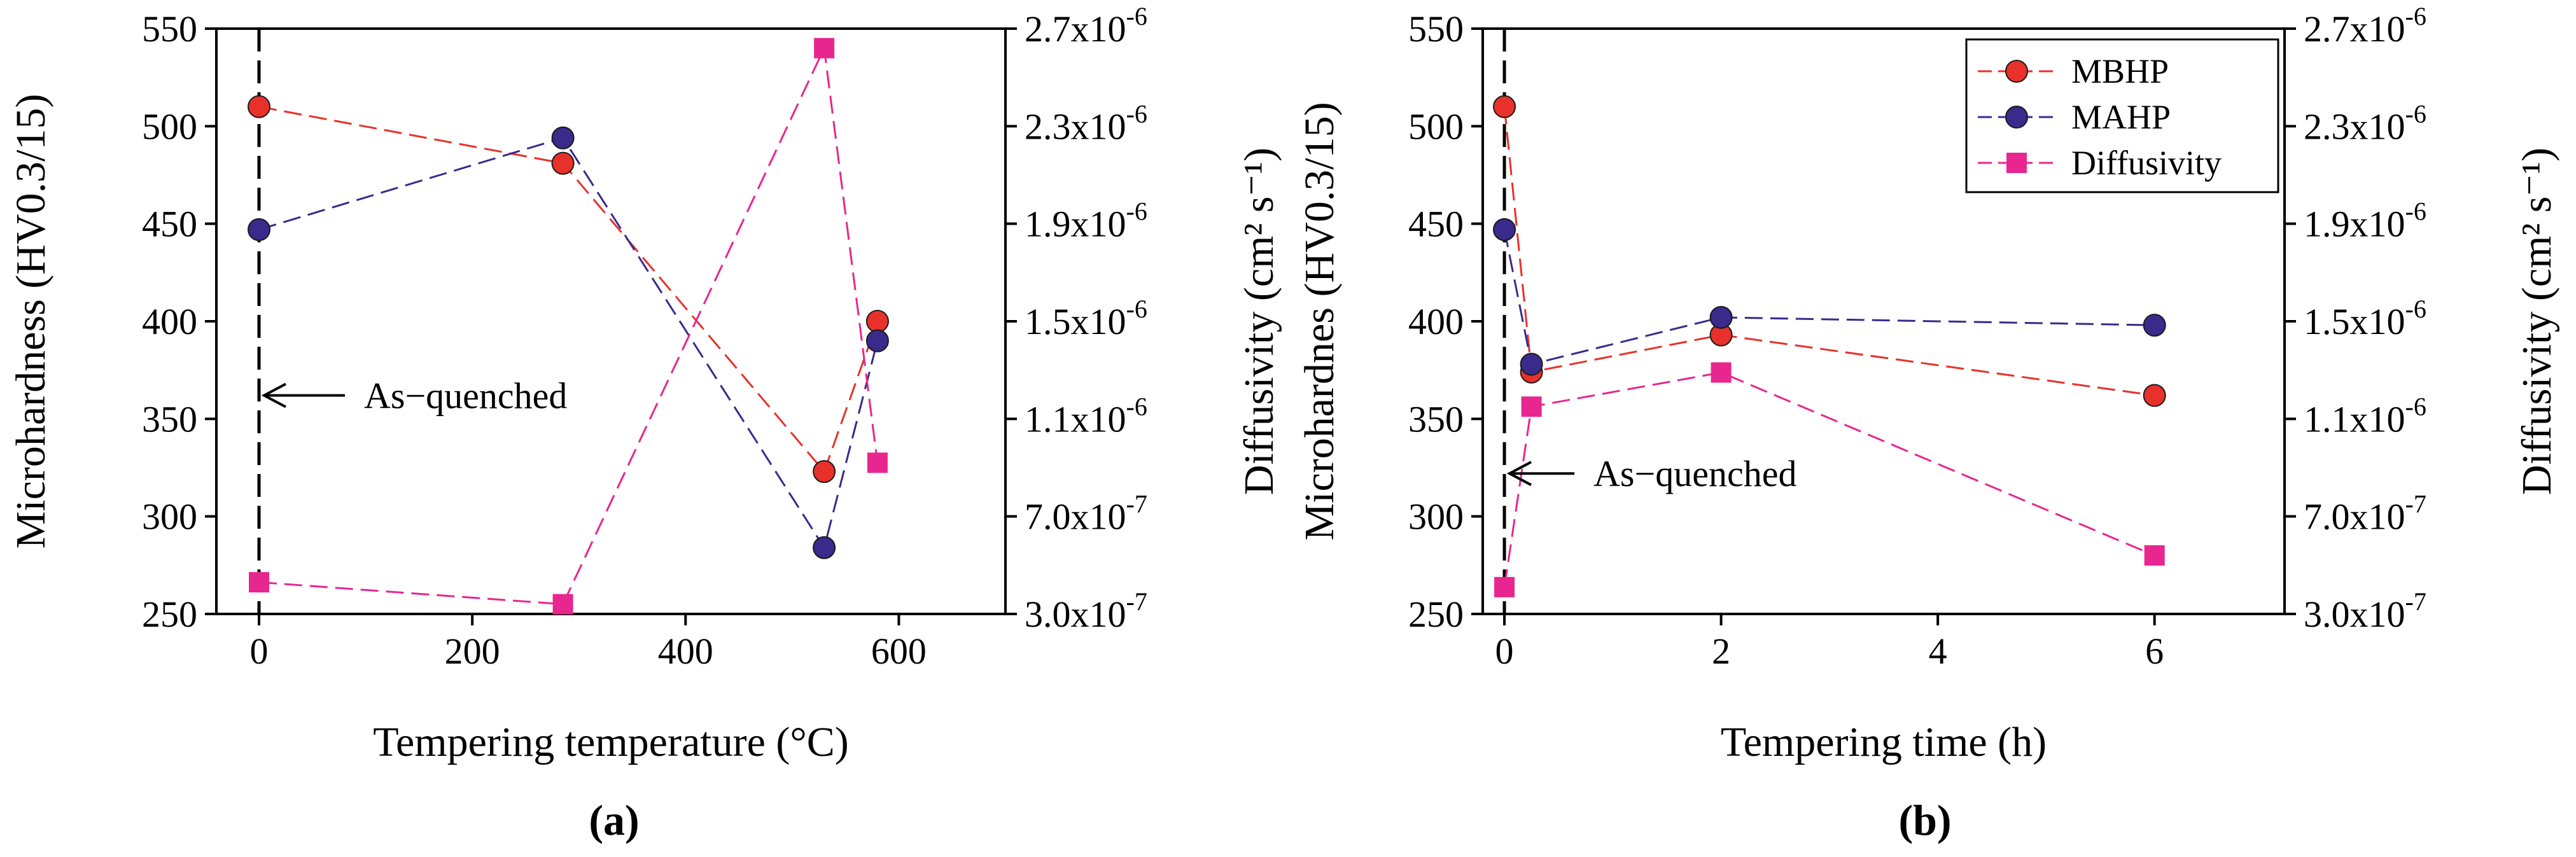  I want to click on legend: MBHP MAHP Diffusivity, so click(2122, 115).